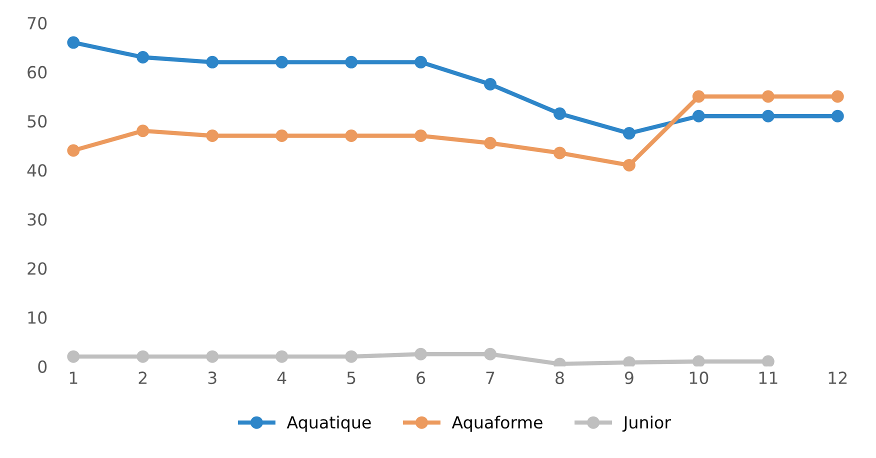 Image resolution: width=876 pixels, height=458 pixels. I want to click on y-tick-label: 40, so click(37, 170).